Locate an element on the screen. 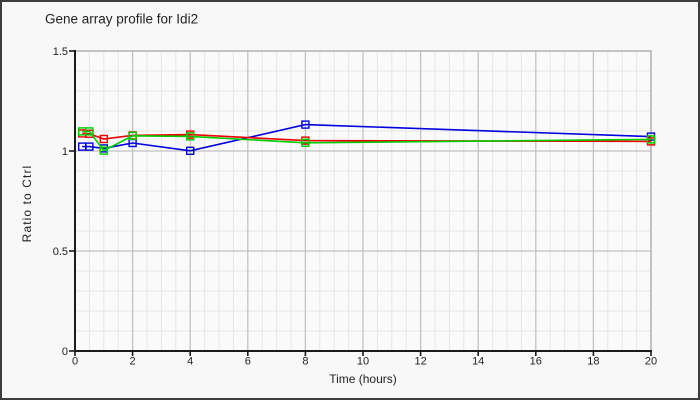 This screenshot has width=700, height=400. svg-text: 10 is located at coordinates (363, 362).